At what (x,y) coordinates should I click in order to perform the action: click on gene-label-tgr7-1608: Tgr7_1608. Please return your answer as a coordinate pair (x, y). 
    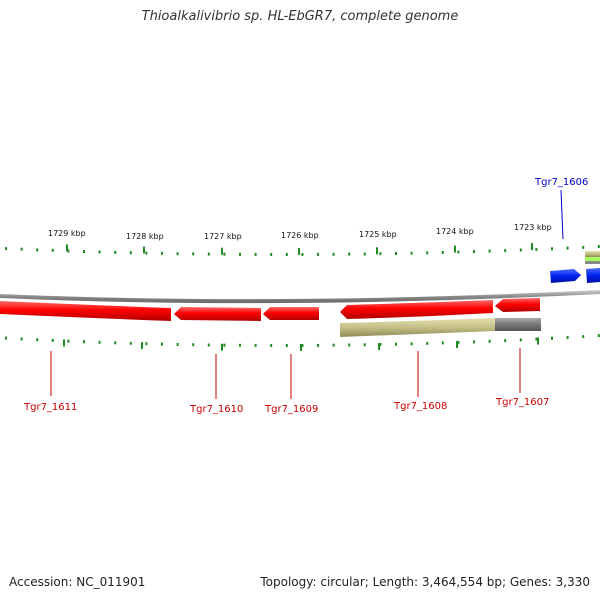
    Looking at the image, I should click on (420, 406).